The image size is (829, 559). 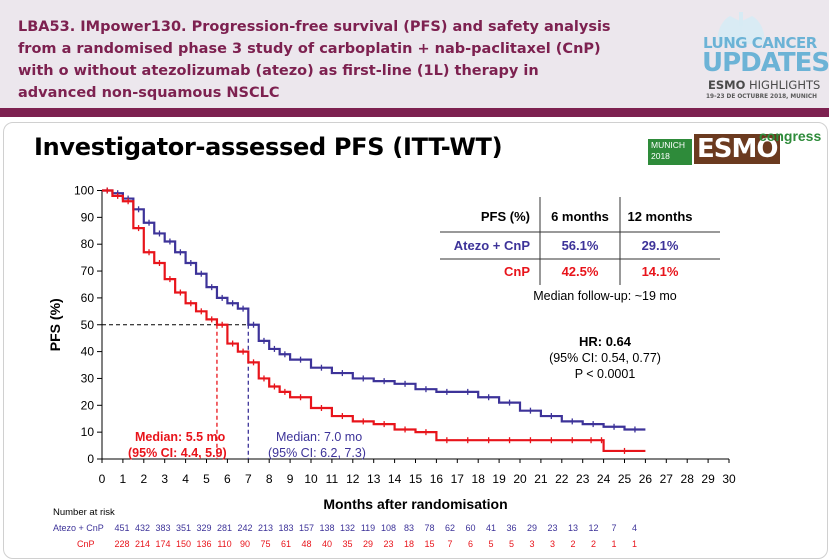 What do you see at coordinates (783, 85) in the screenshot?
I see `logo-esmo-rest: HIGHLIGHTS` at bounding box center [783, 85].